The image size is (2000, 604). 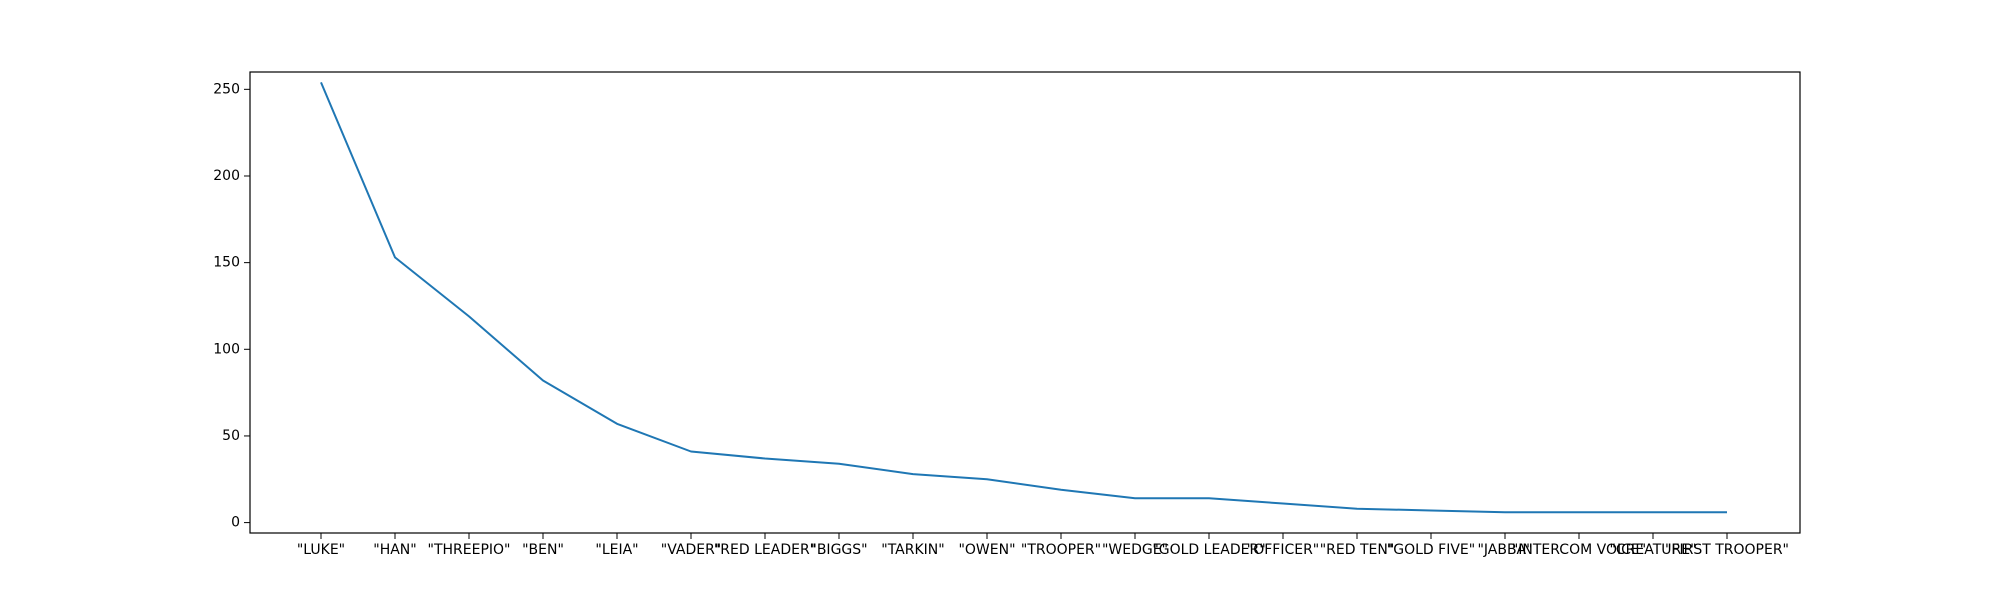 What do you see at coordinates (1579, 550) in the screenshot?
I see `x-tick-label: "INTERCOM VOICE"` at bounding box center [1579, 550].